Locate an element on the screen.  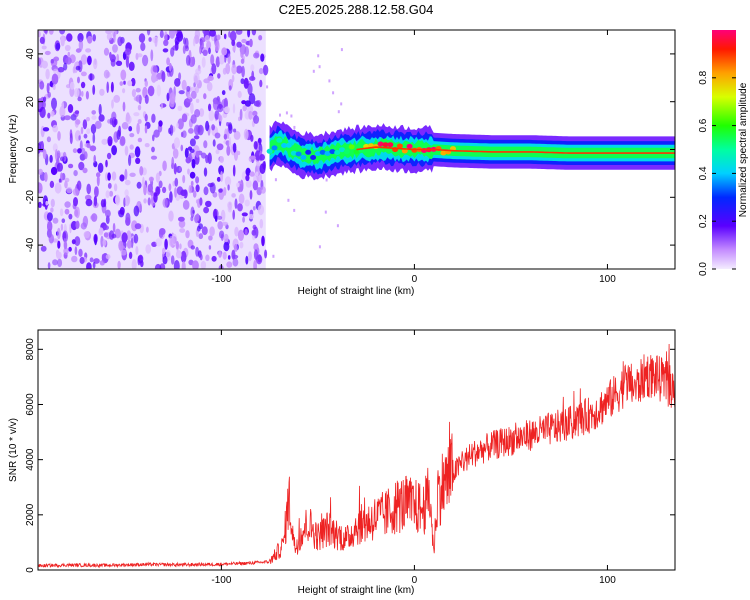
spectrogram-x-label: Height of straight line (km) is located at coordinates (356, 291).